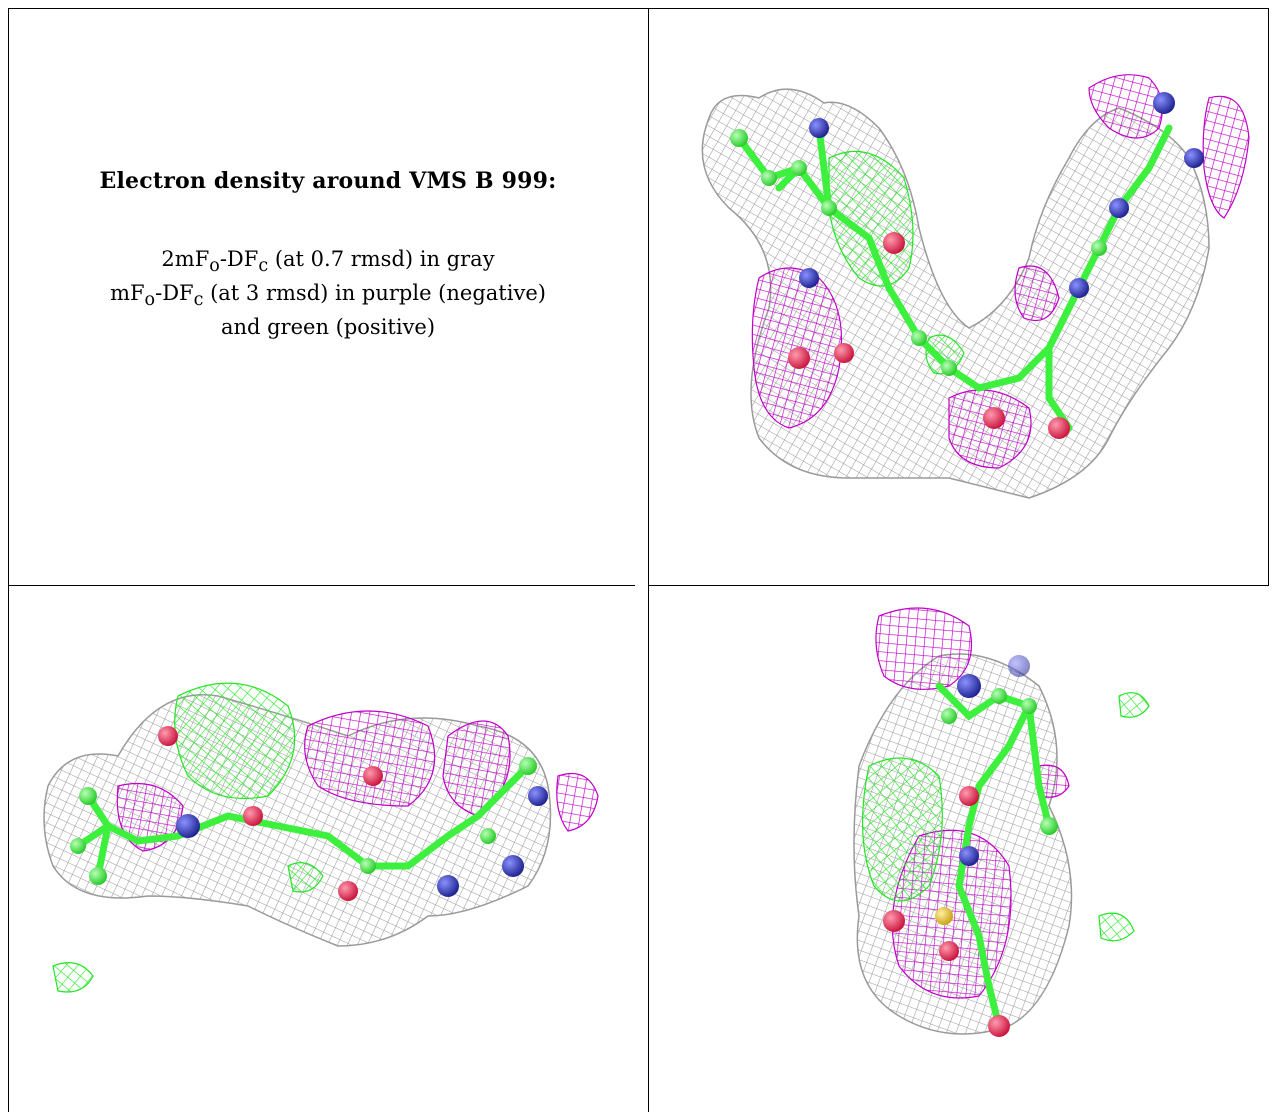 The height and width of the screenshot is (1115, 1273). I want to click on caption-line-2fo: 2mFo-DFc (at 0.7 rmsd) in gray, so click(328, 262).